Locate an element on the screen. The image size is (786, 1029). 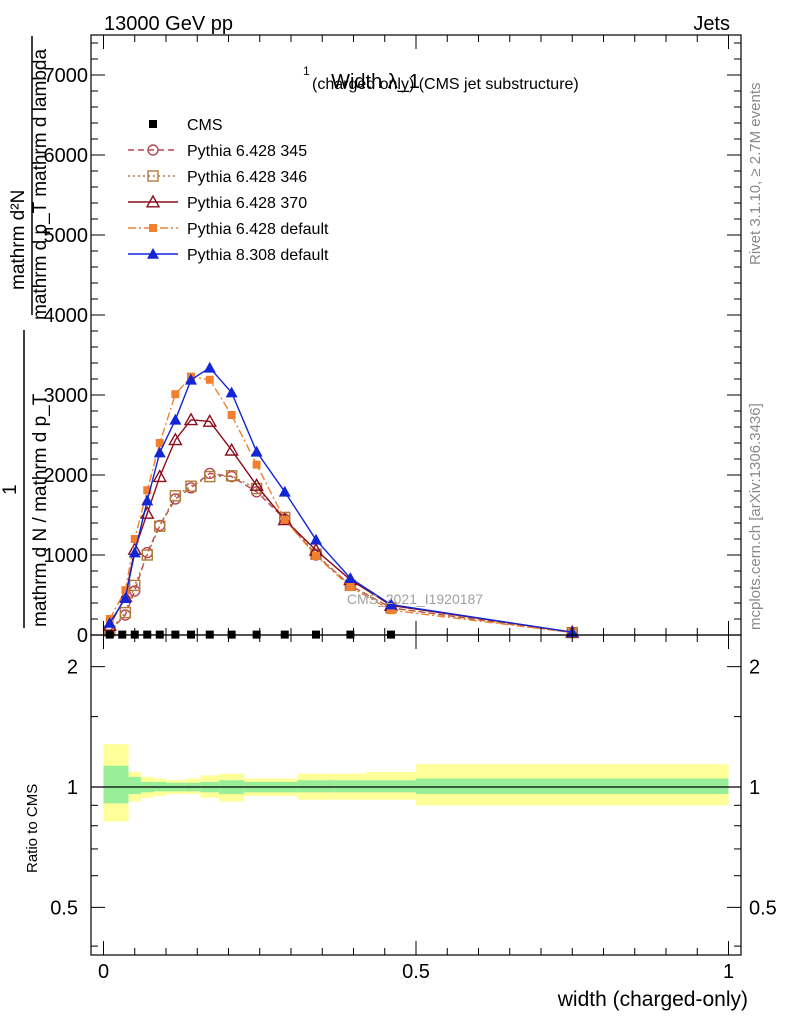
legend-label-4: Pythia 6.428 default is located at coordinates (258, 229).